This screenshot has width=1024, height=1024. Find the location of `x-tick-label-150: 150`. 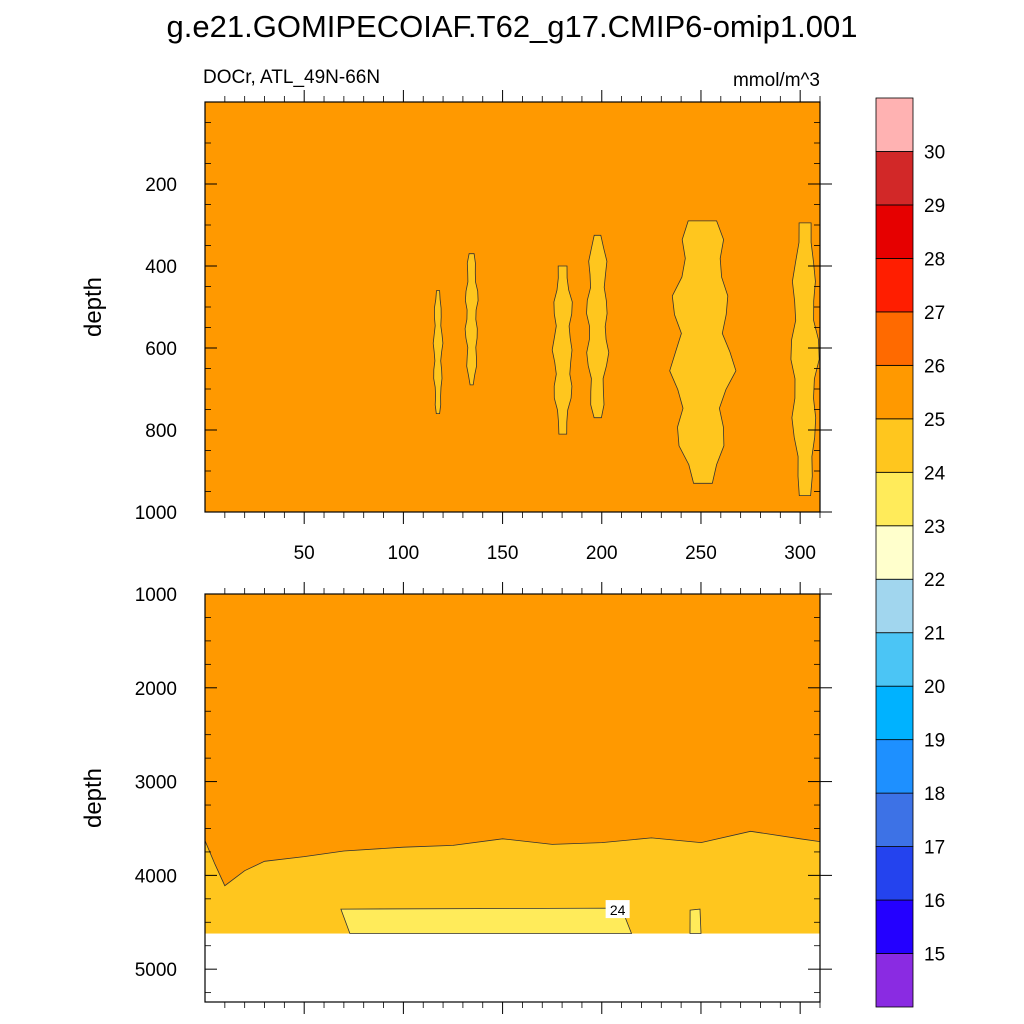

x-tick-label-150: 150 is located at coordinates (503, 553).